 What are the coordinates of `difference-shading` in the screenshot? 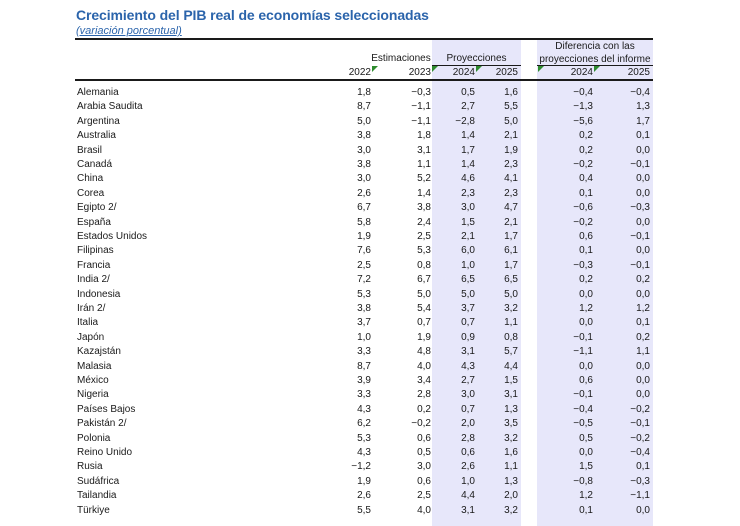 It's located at (595, 282).